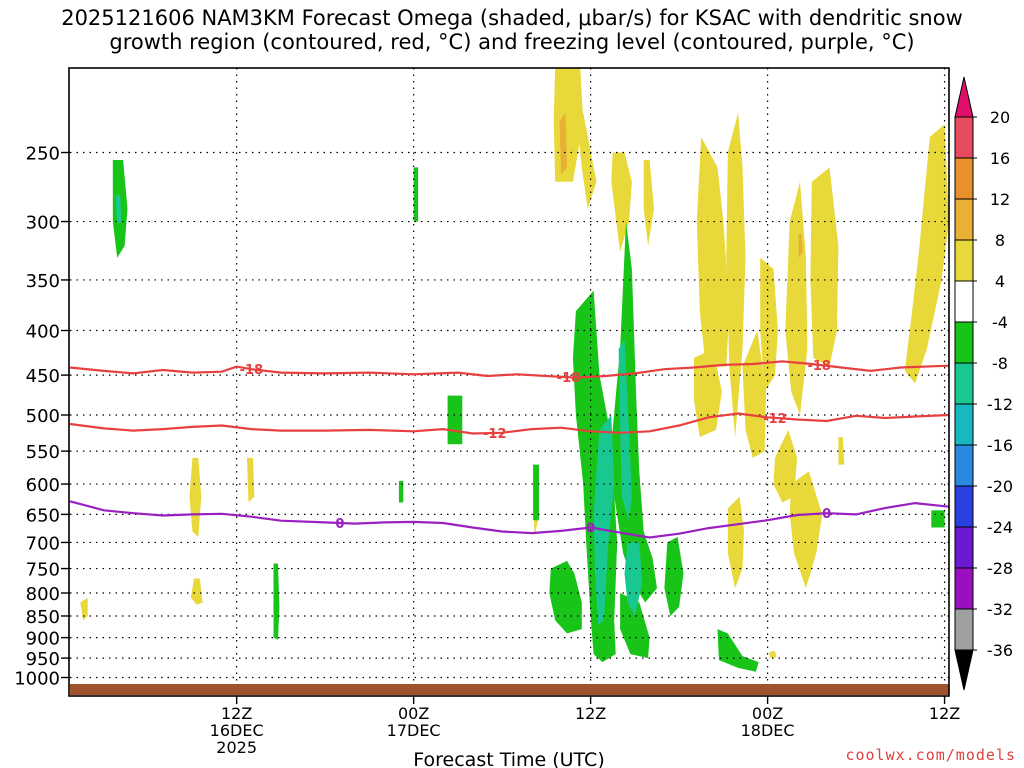 This screenshot has height=768, width=1024. I want to click on y-tick-label-750: 750, so click(43, 570).